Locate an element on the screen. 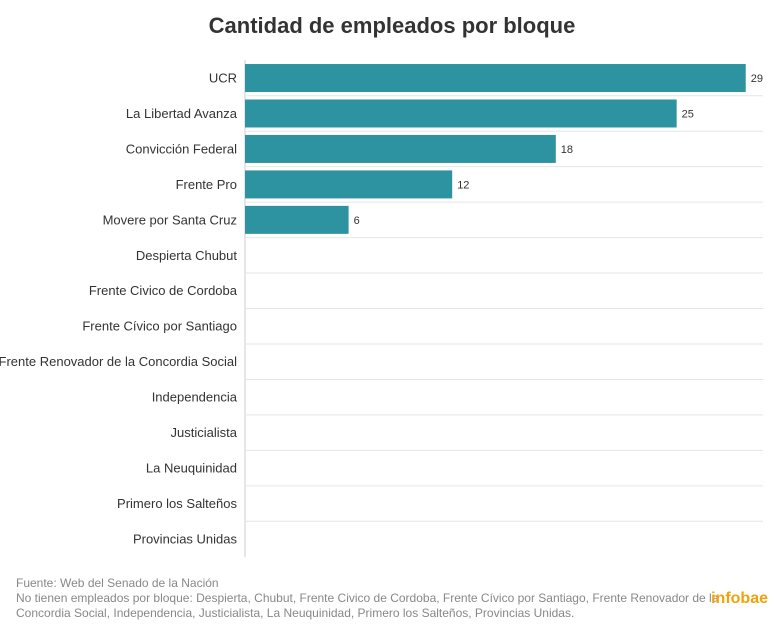 Image resolution: width=778 pixels, height=637 pixels. y-tick-label: UCR is located at coordinates (223, 77).